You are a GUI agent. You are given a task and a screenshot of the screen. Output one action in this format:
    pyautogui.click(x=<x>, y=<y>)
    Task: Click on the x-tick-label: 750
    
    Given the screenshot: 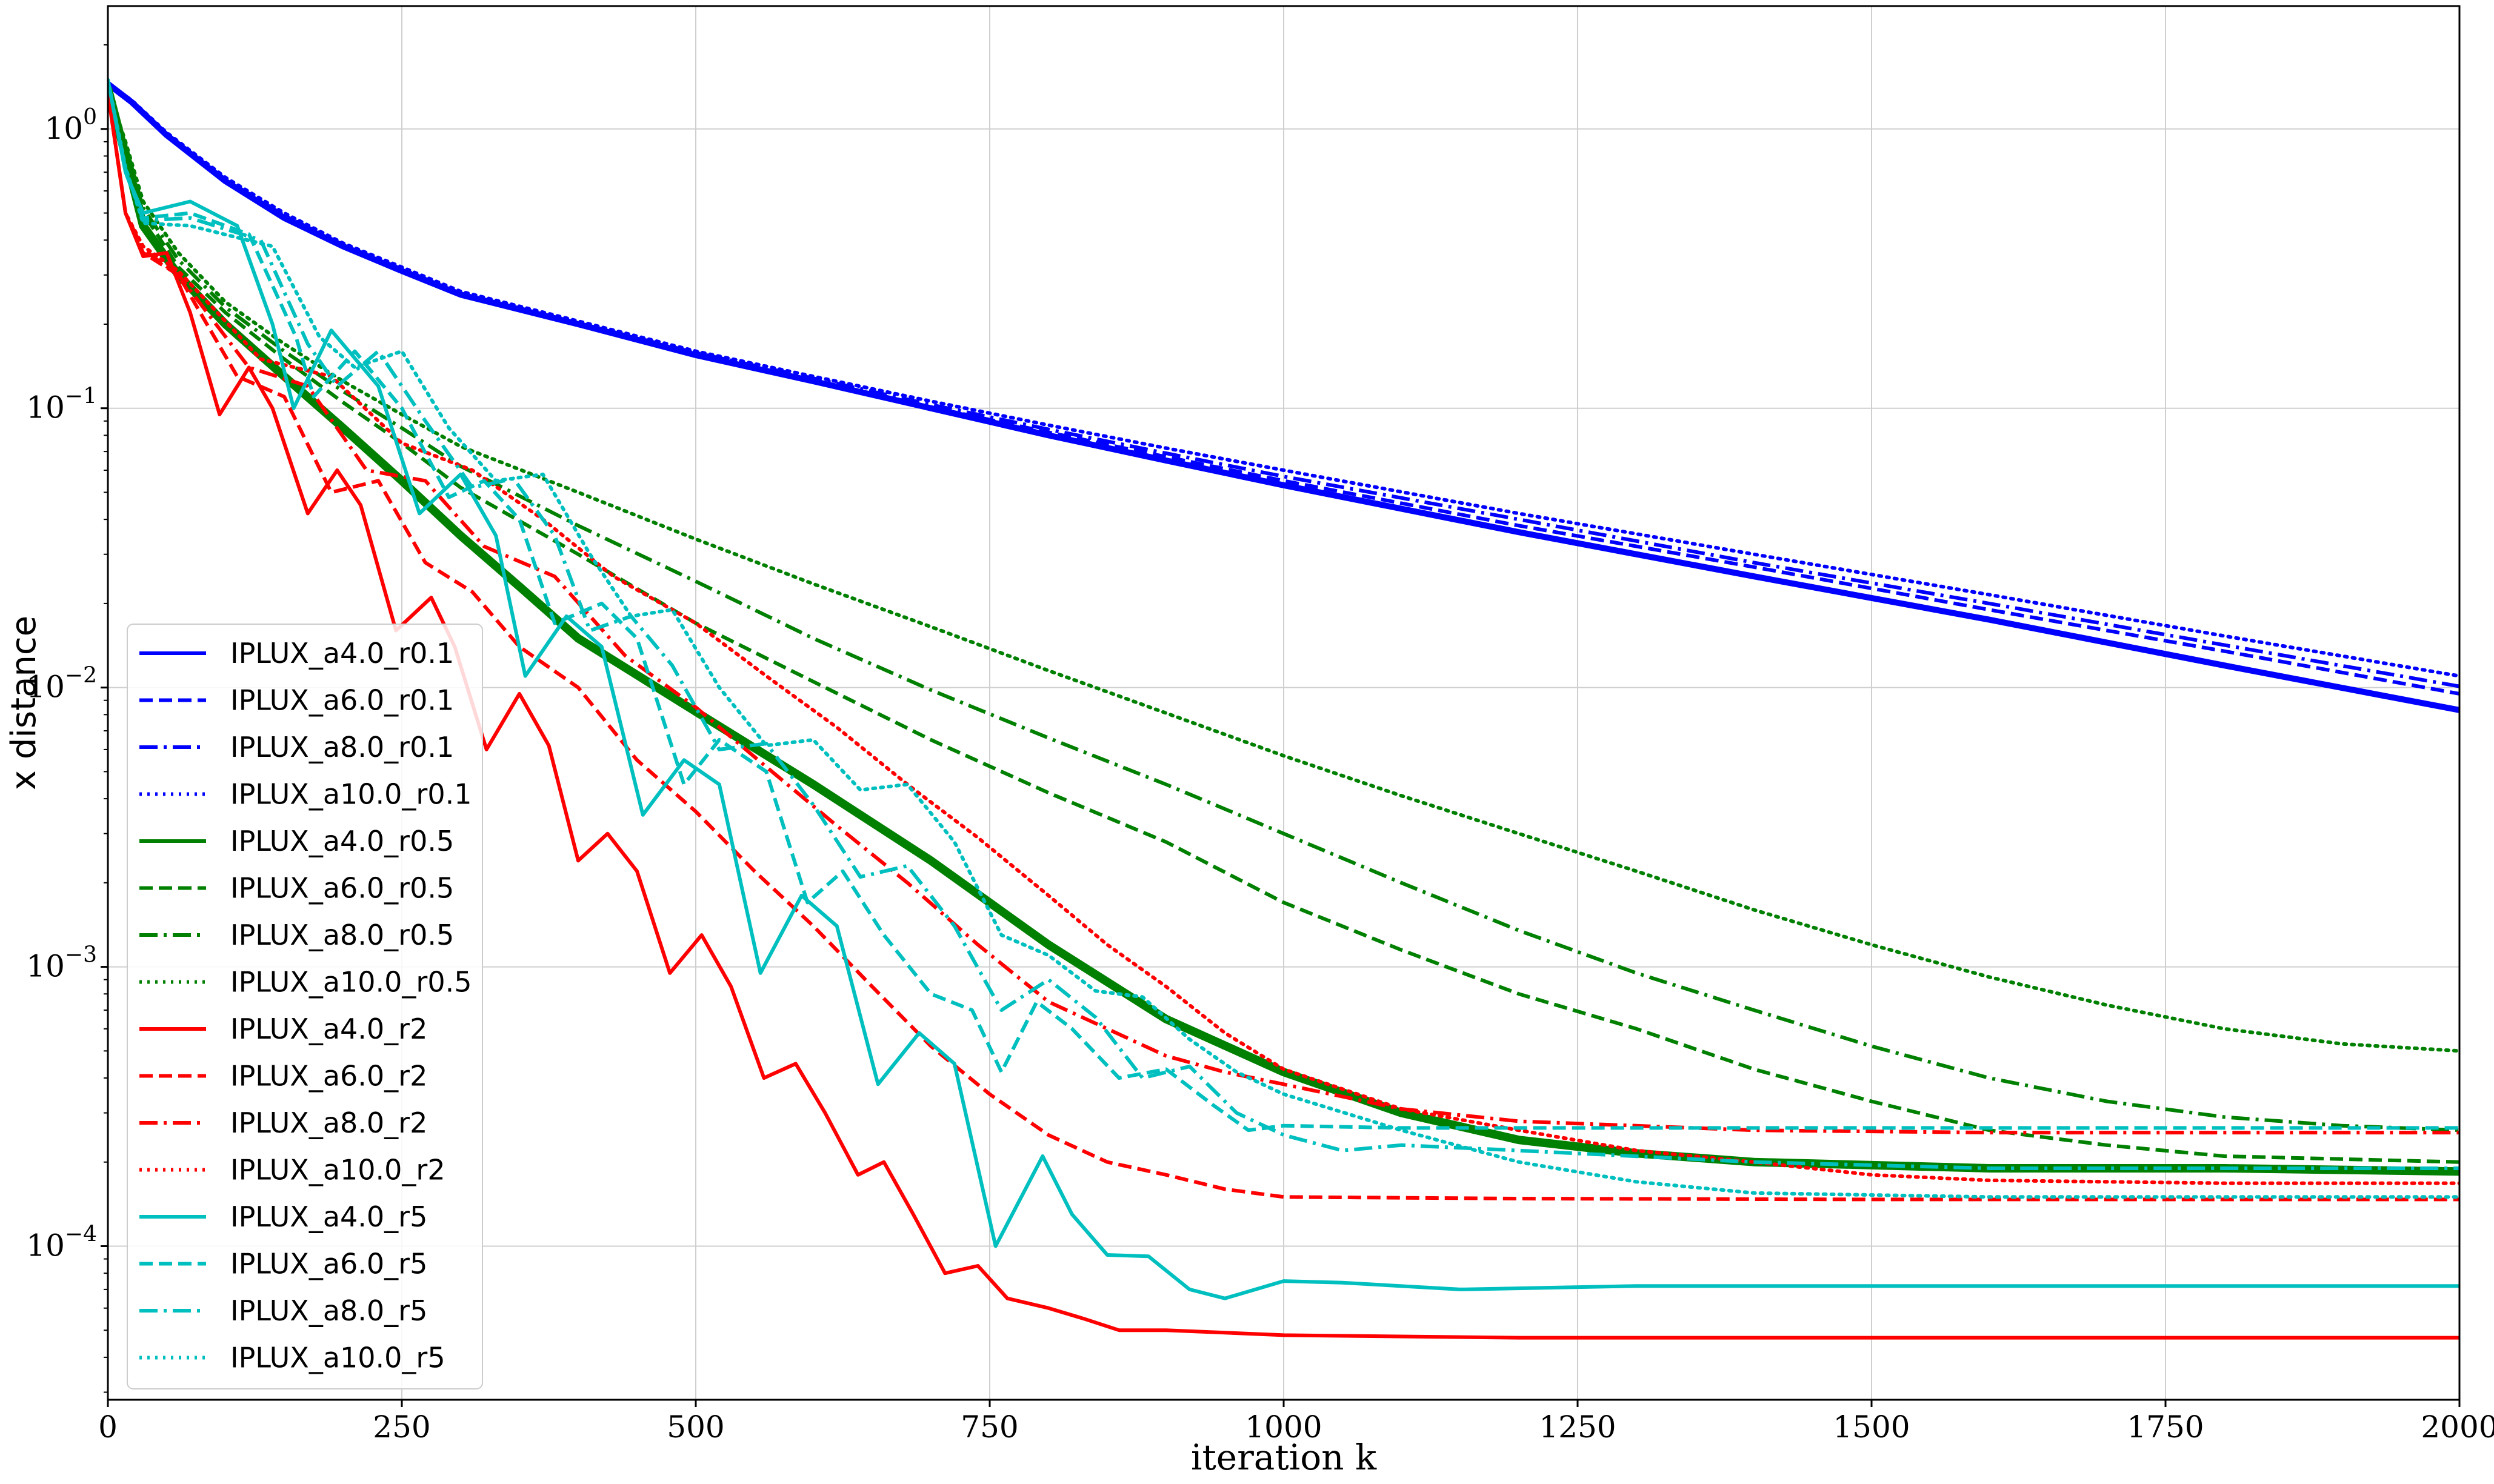 What is the action you would take?
    pyautogui.click(x=989, y=1427)
    